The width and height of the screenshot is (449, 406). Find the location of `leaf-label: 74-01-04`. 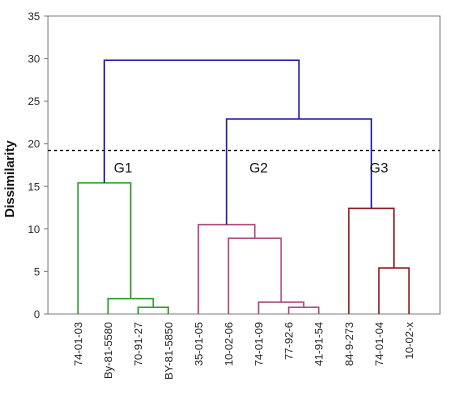

leaf-label: 74-01-04 is located at coordinates (380, 344).